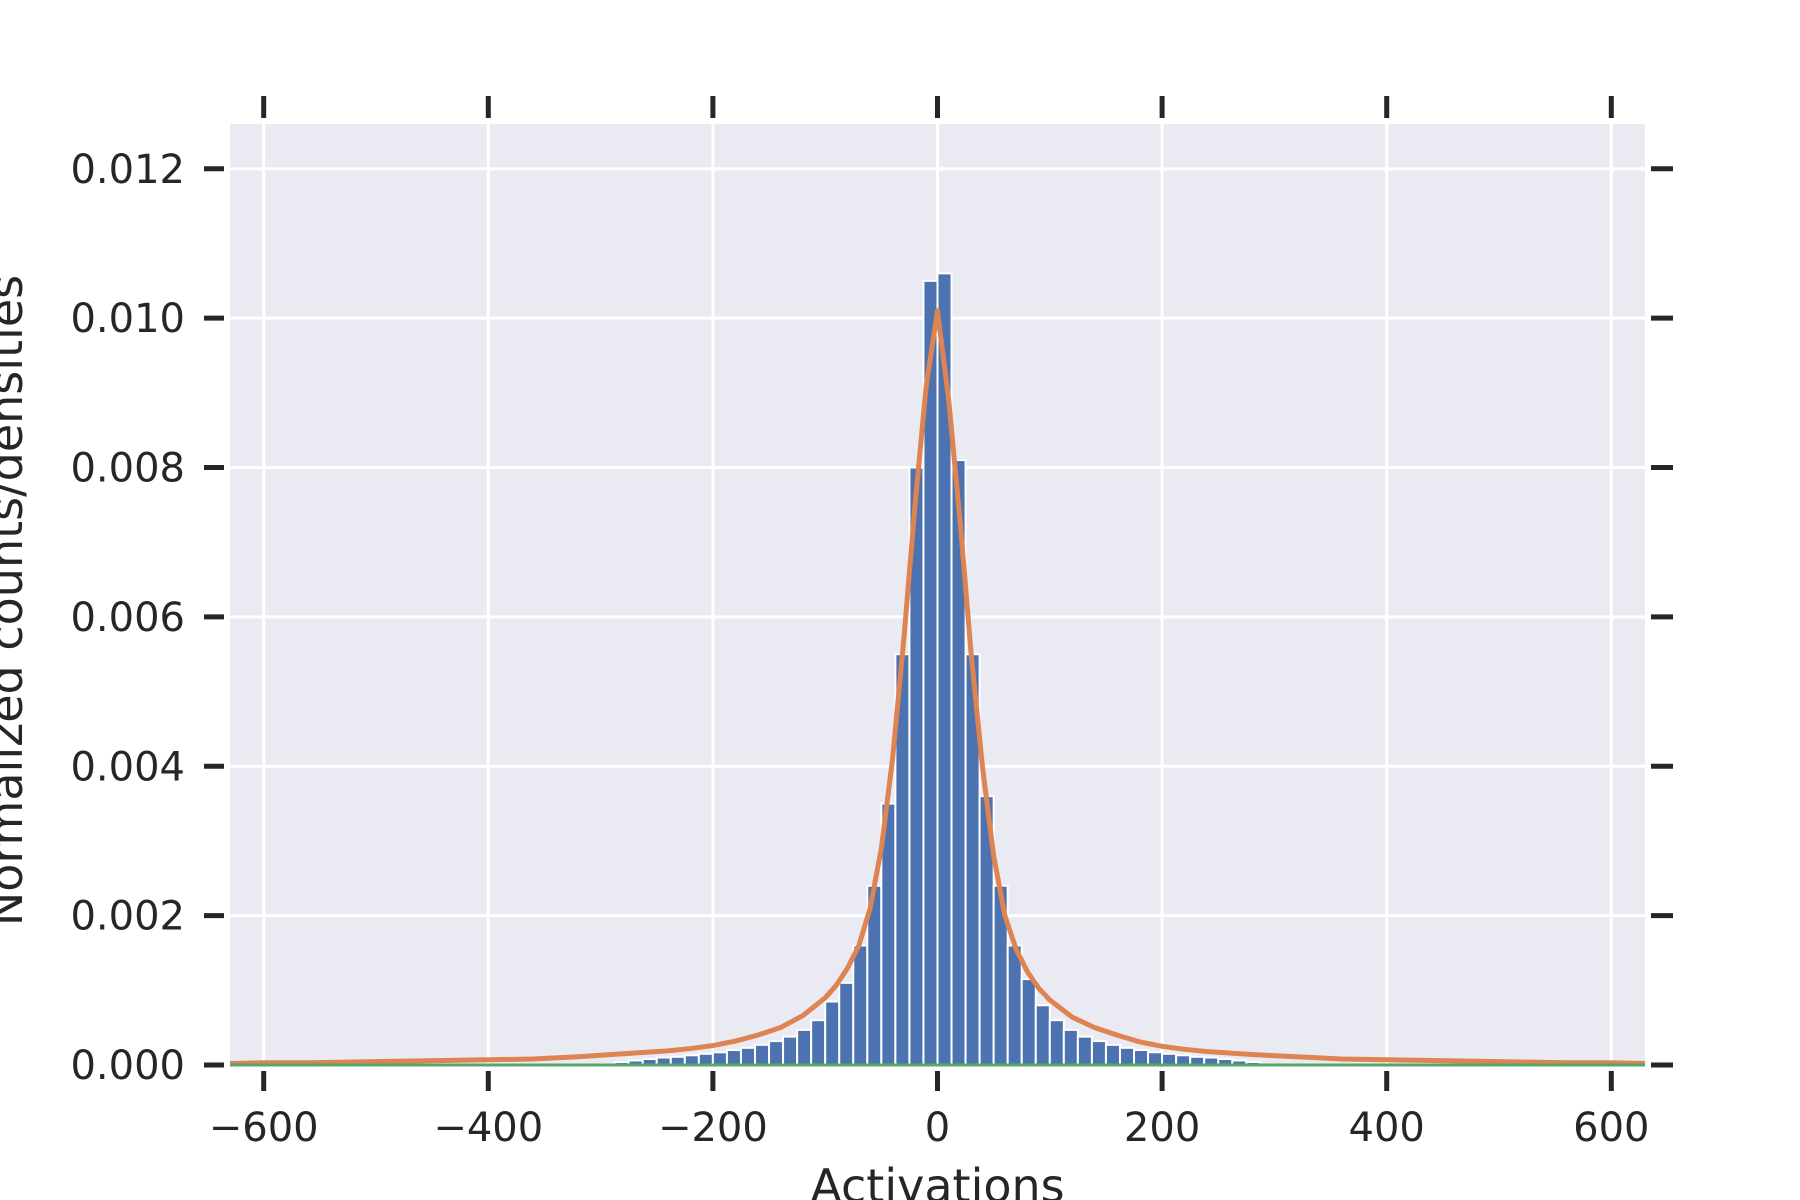 The width and height of the screenshot is (1800, 1200). Describe the element at coordinates (127, 319) in the screenshot. I see `y-tick-label: 0.010` at that location.